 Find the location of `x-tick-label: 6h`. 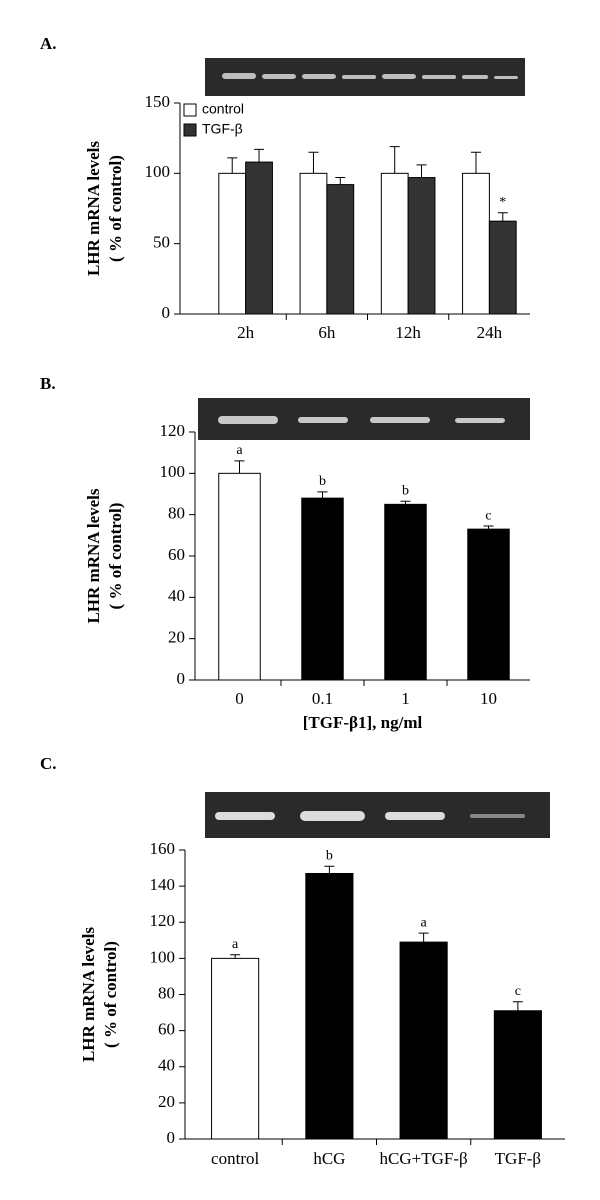

x-tick-label: 6h is located at coordinates (327, 332).